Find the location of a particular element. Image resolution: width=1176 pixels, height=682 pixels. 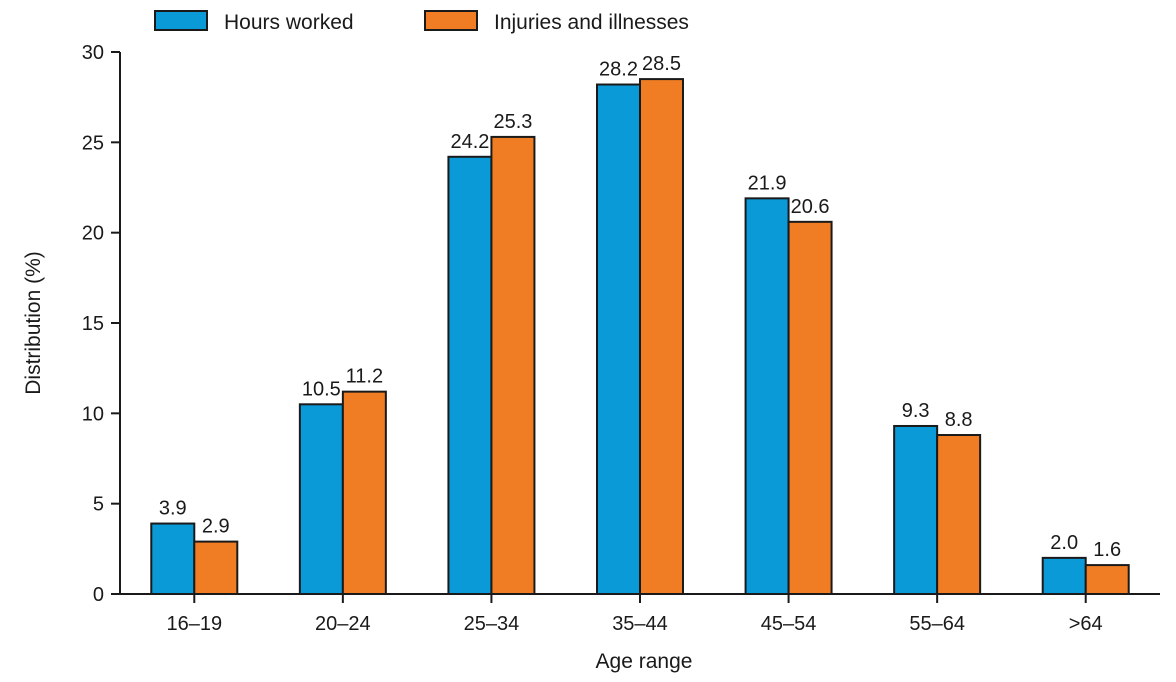

y-tick-label: 20 is located at coordinates (93, 234).